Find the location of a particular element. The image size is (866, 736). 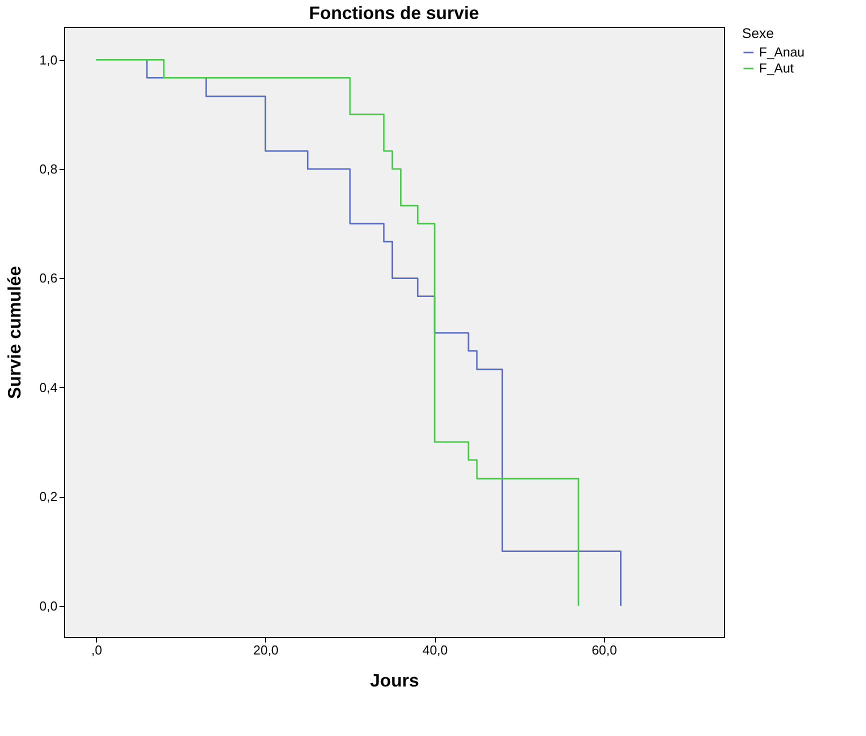

y-tick-label: 0,4 is located at coordinates (48, 387).